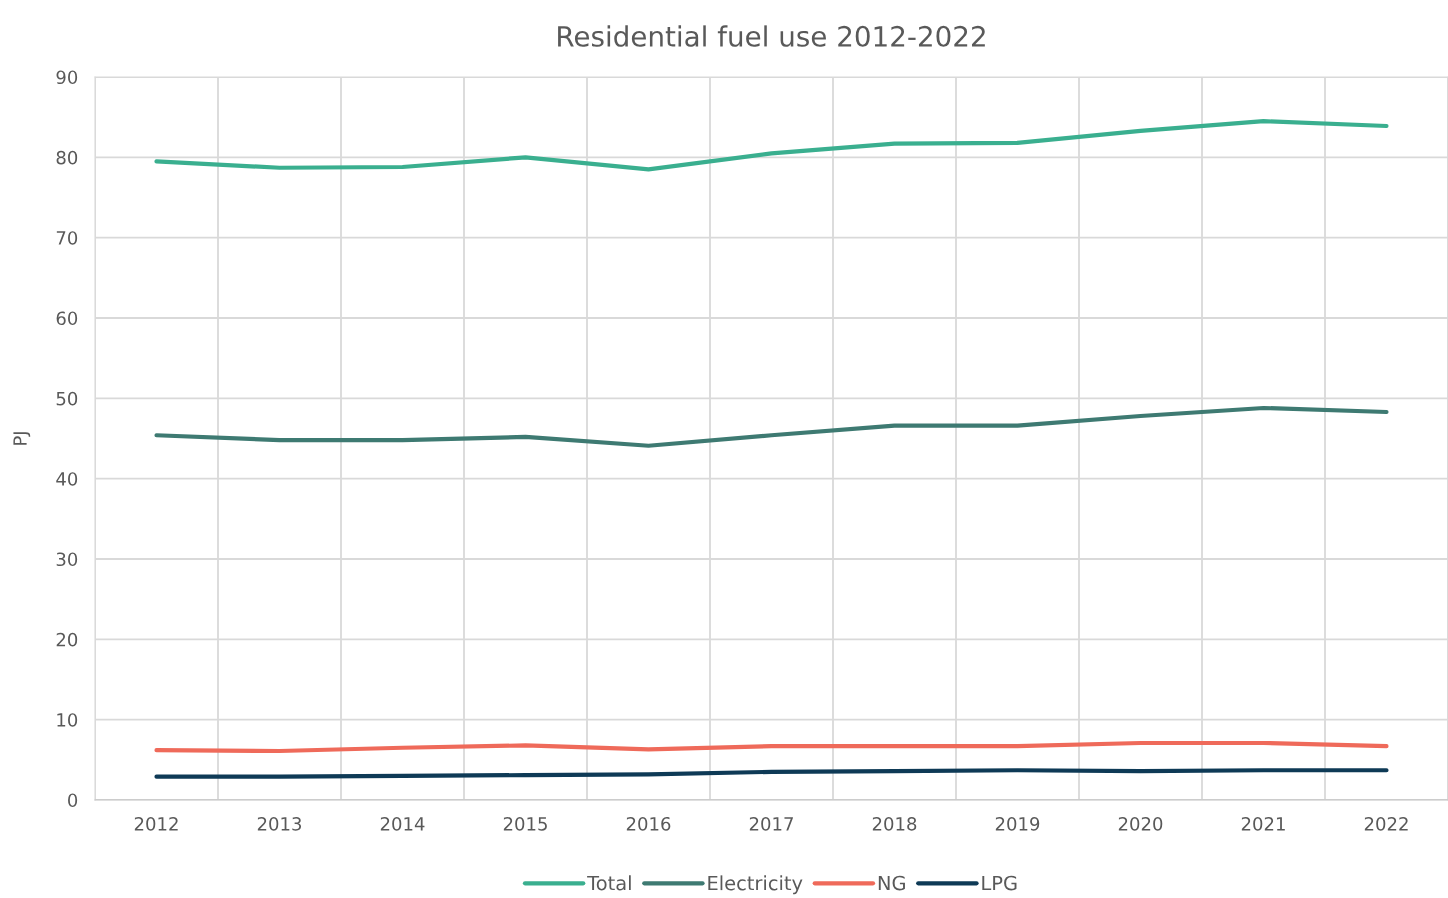  I want to click on x-tick-label: 2016, so click(648, 823).